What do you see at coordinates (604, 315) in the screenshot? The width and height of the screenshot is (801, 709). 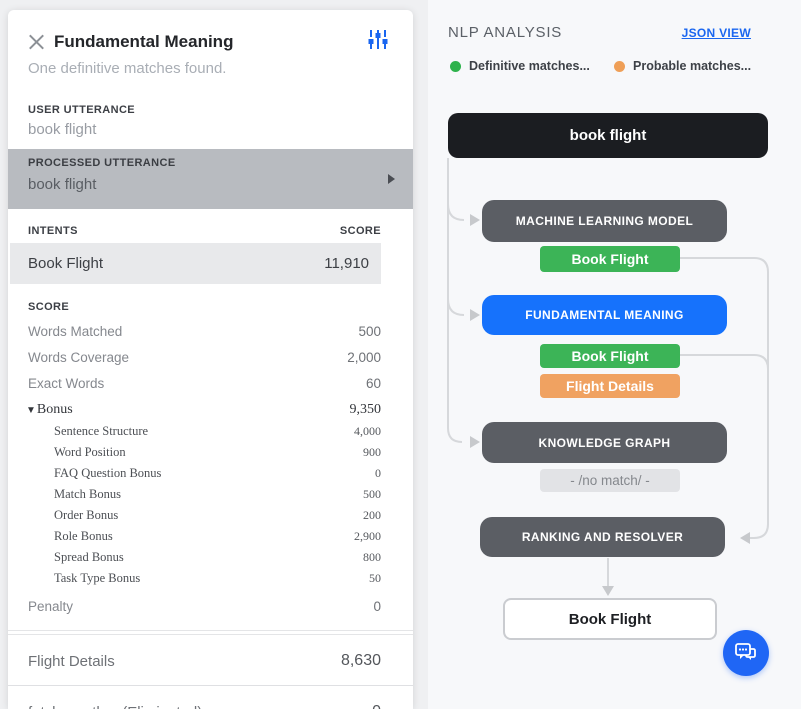 I see `fundamental-meaning-node: FUNDAMENTAL MEANING` at bounding box center [604, 315].